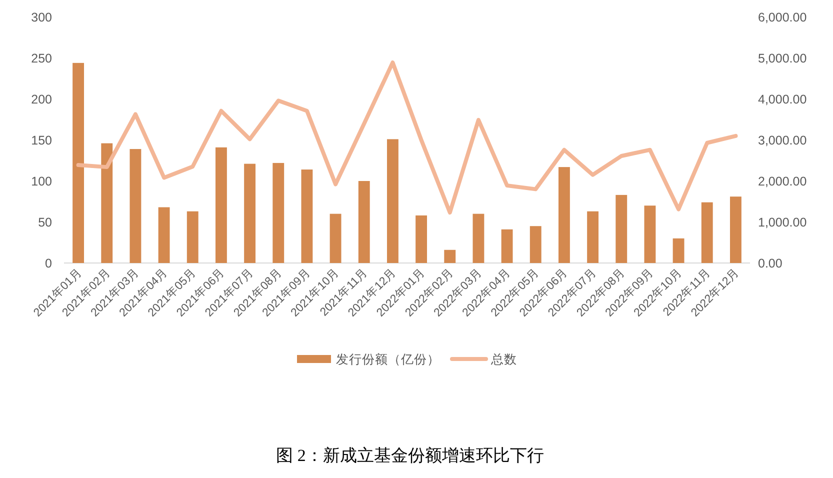 Image resolution: width=833 pixels, height=478 pixels. I want to click on y2-tick-label: 2,000.00, so click(782, 181).